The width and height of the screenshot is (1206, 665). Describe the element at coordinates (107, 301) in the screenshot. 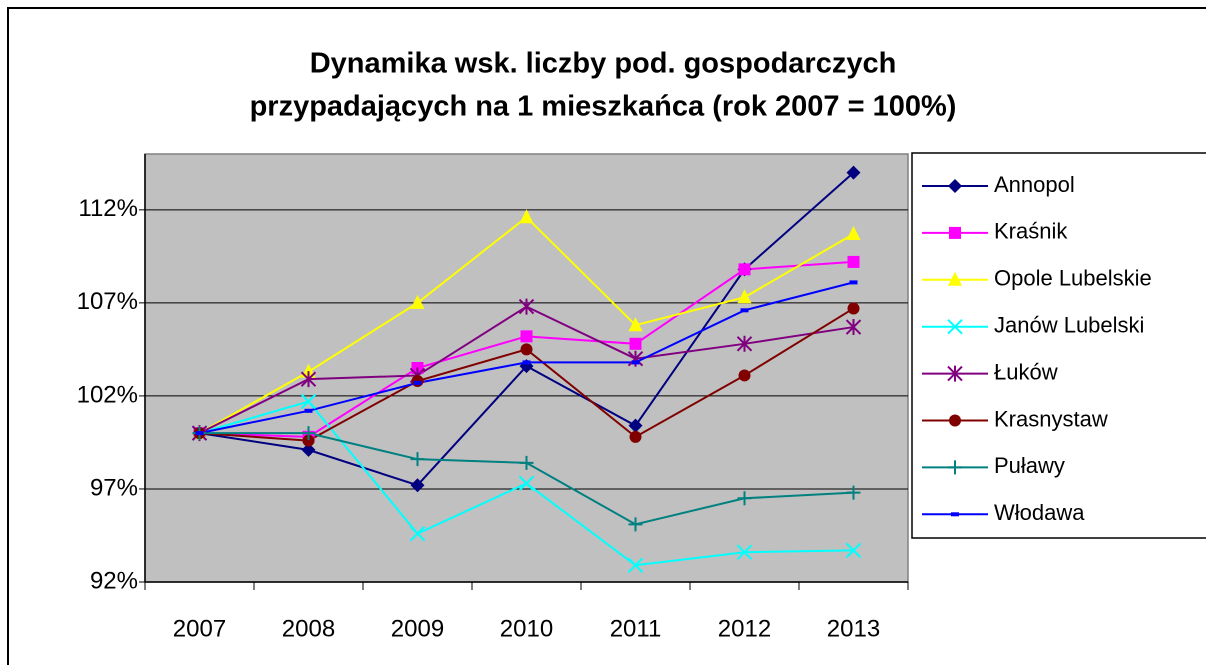

I see `y-tick-label: 107%` at that location.